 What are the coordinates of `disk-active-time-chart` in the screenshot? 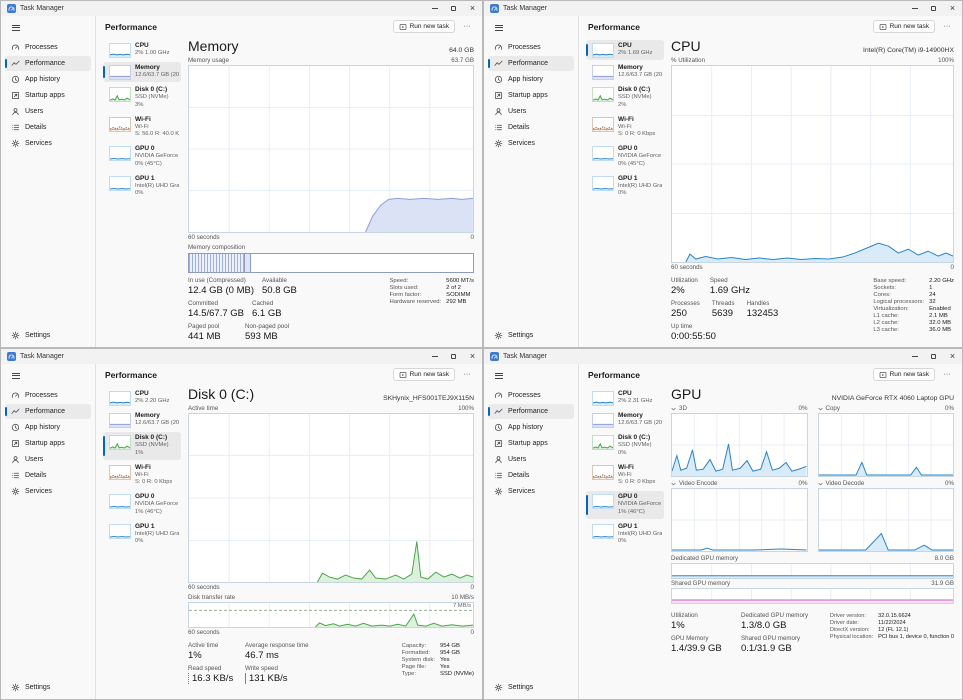 It's located at (331, 498).